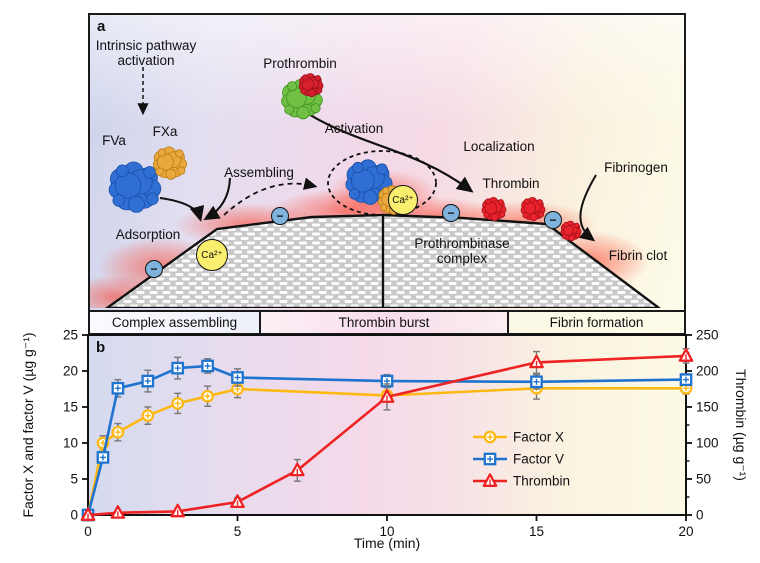 This screenshot has height=563, width=760. What do you see at coordinates (311, 85) in the screenshot?
I see `prothrombin-red-domain` at bounding box center [311, 85].